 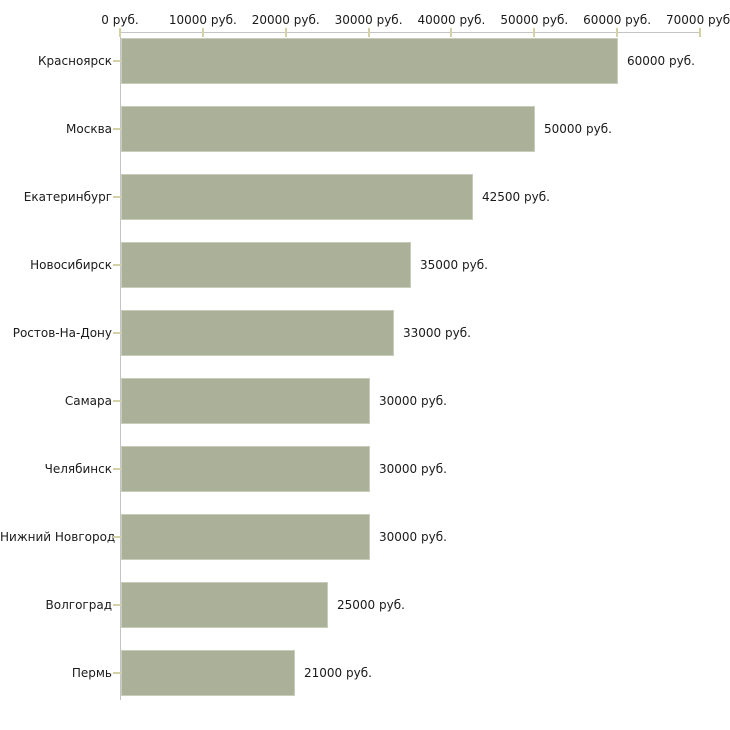 I want to click on category-label: Ростов-На-Дону, so click(x=62, y=333).